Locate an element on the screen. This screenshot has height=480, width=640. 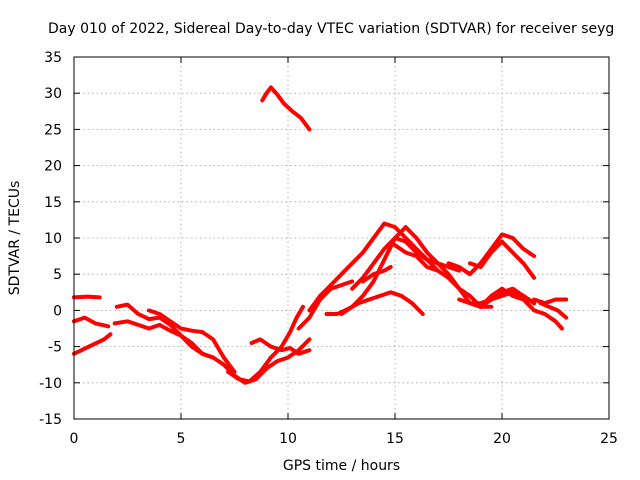
x-tick-label: 10 is located at coordinates (288, 439).